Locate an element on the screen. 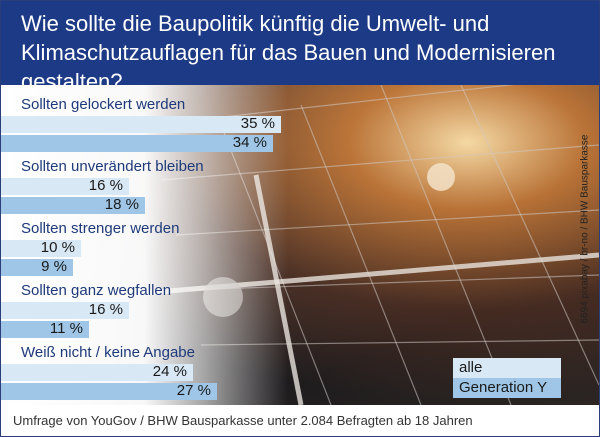 The image size is (600, 437). category-label: Sollten gelockert werden is located at coordinates (103, 104).